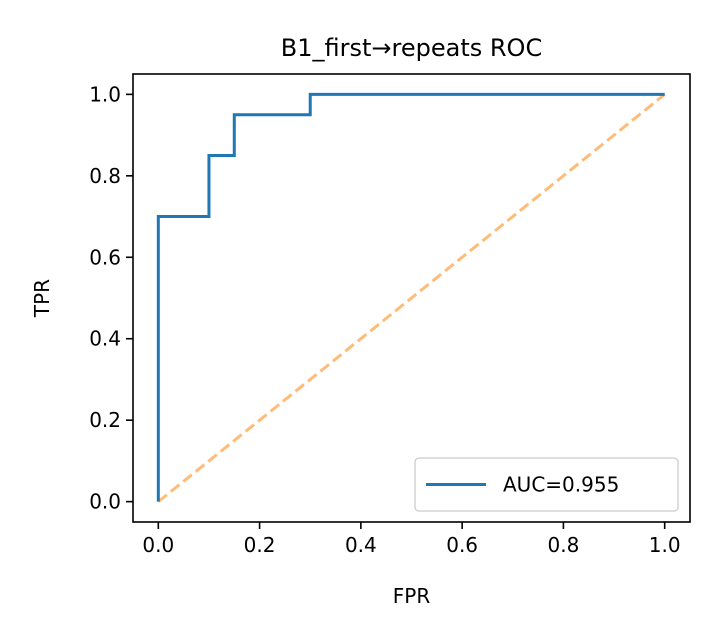  What do you see at coordinates (105, 420) in the screenshot?
I see `y-tick-label: 0.2` at bounding box center [105, 420].